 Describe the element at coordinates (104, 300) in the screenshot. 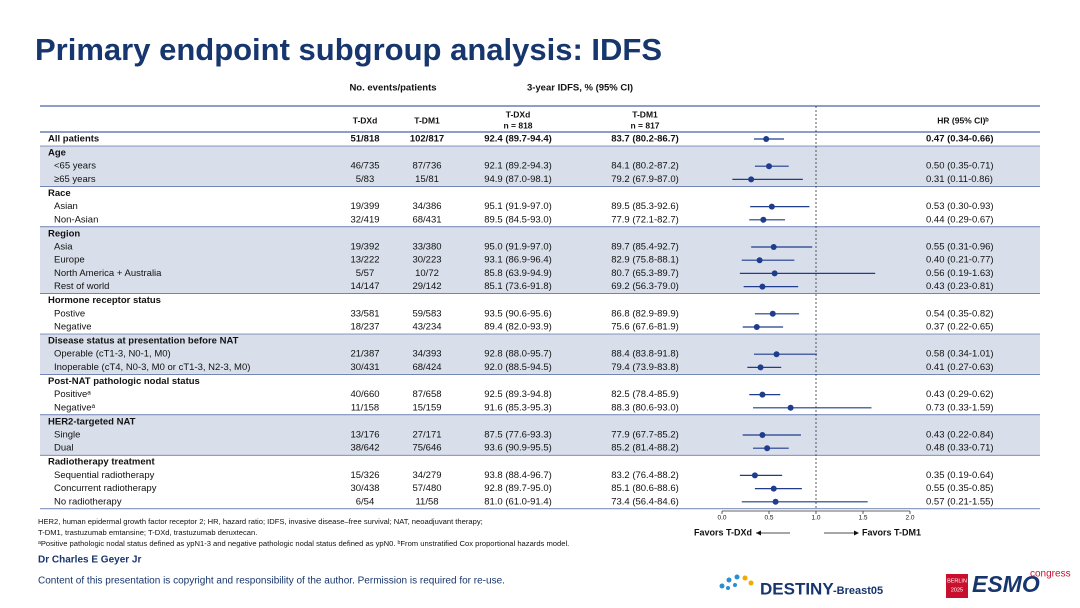

I see `group-label: Hormone receptor status` at that location.